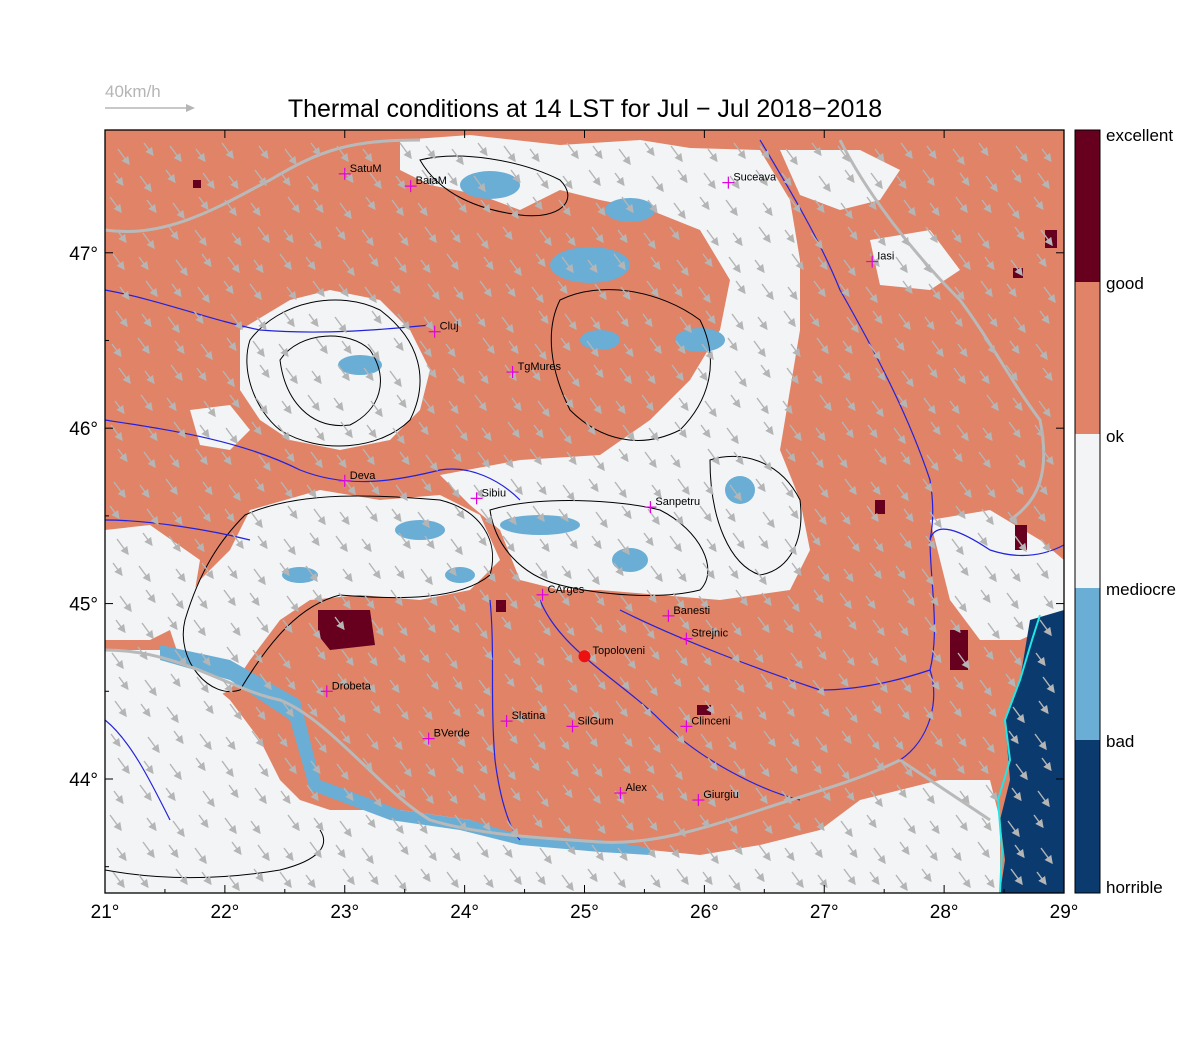  Describe the element at coordinates (1064, 912) in the screenshot. I see `x-tick-label: 29°` at that location.